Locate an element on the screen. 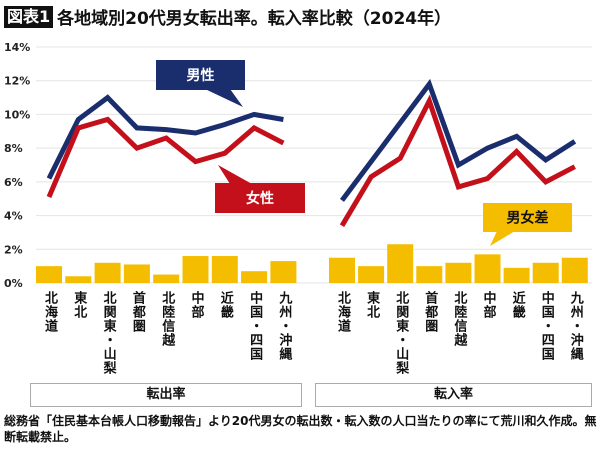 This screenshot has height=450, width=600. y-tick-label: 10% is located at coordinates (17, 114).